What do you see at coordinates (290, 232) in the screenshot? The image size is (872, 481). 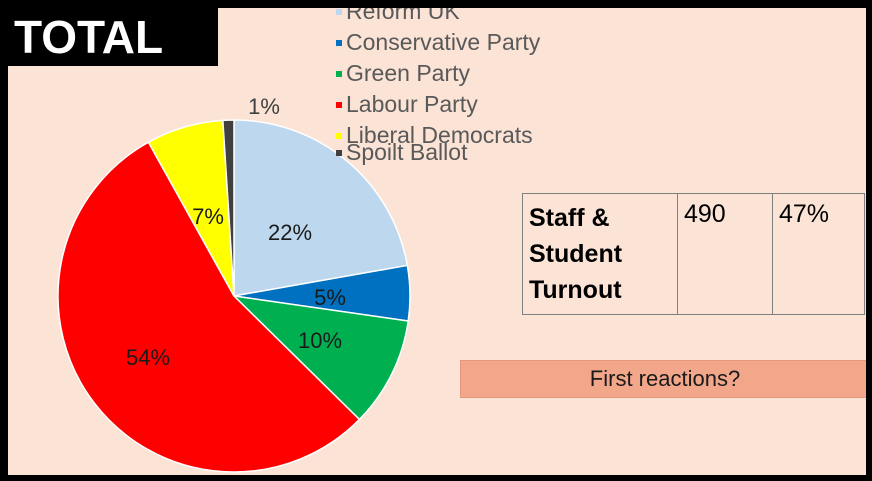 I see `pie-data-label: 22%` at bounding box center [290, 232].